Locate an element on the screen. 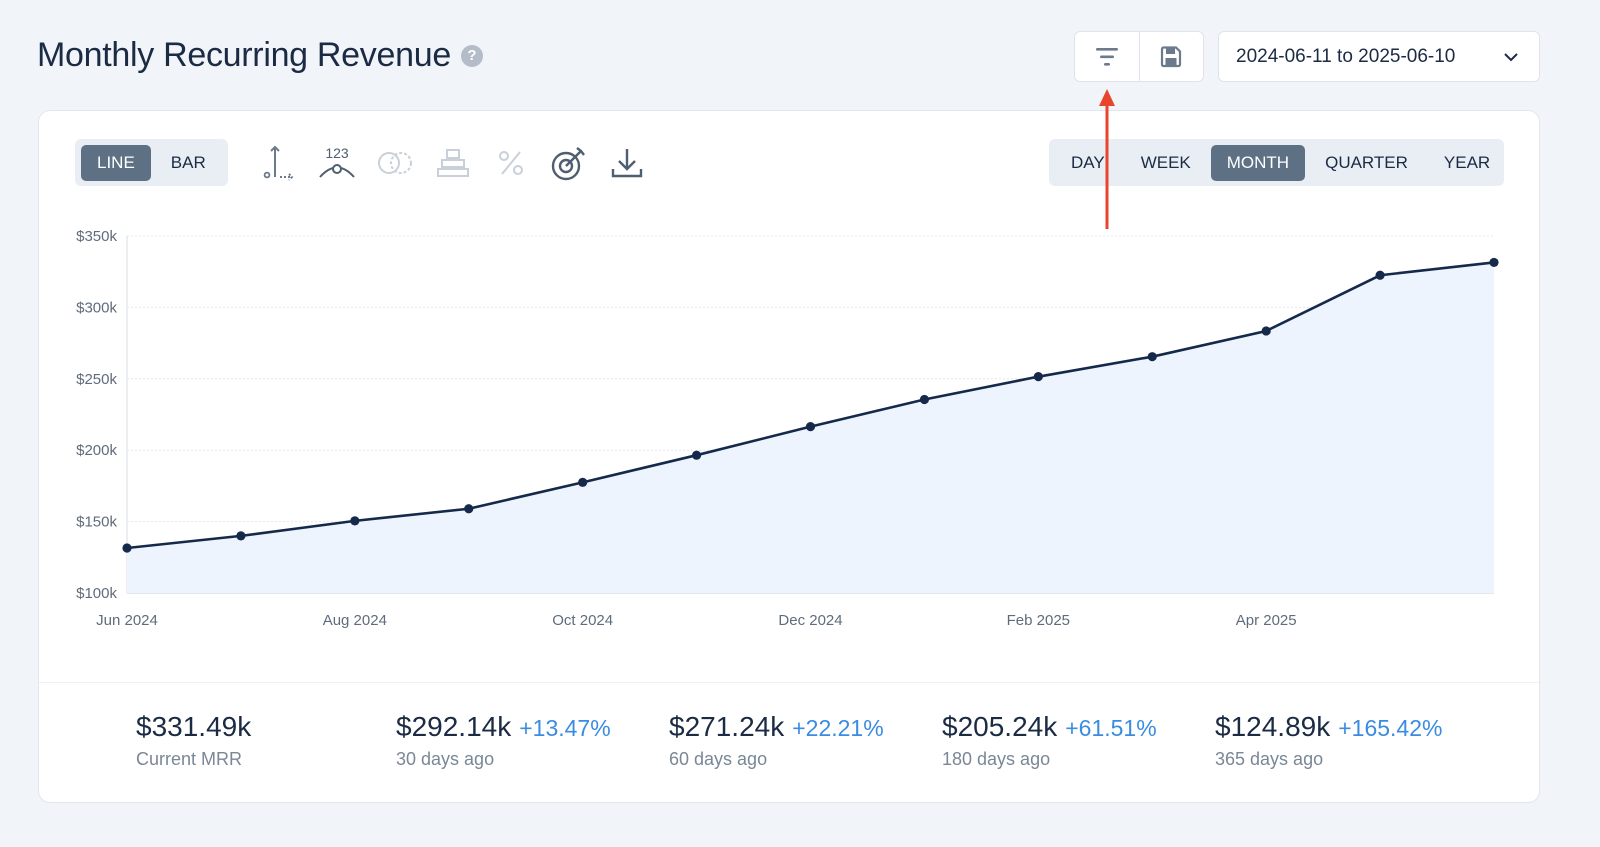 Image resolution: width=1600 pixels, height=847 pixels. interval-toggle: DAY WEEK MONTH QUARTER YEAR is located at coordinates (1276, 162).